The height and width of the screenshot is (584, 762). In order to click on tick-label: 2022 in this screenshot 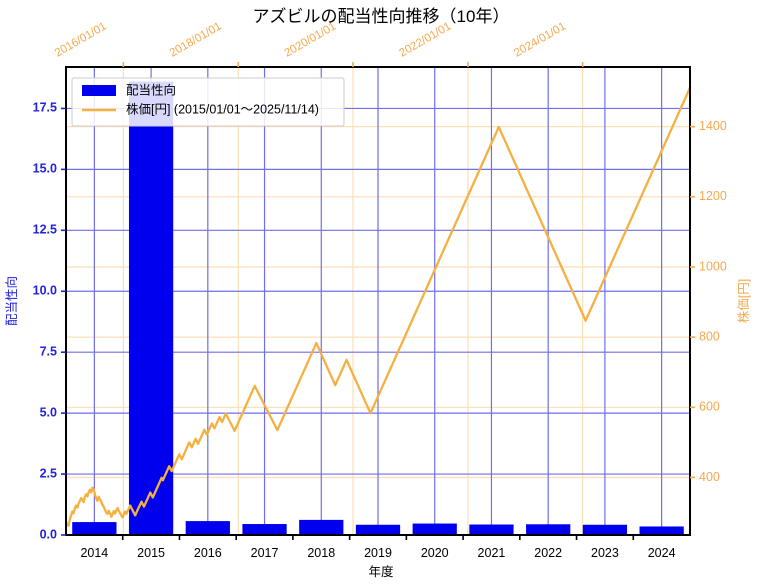, I will do `click(548, 553)`.